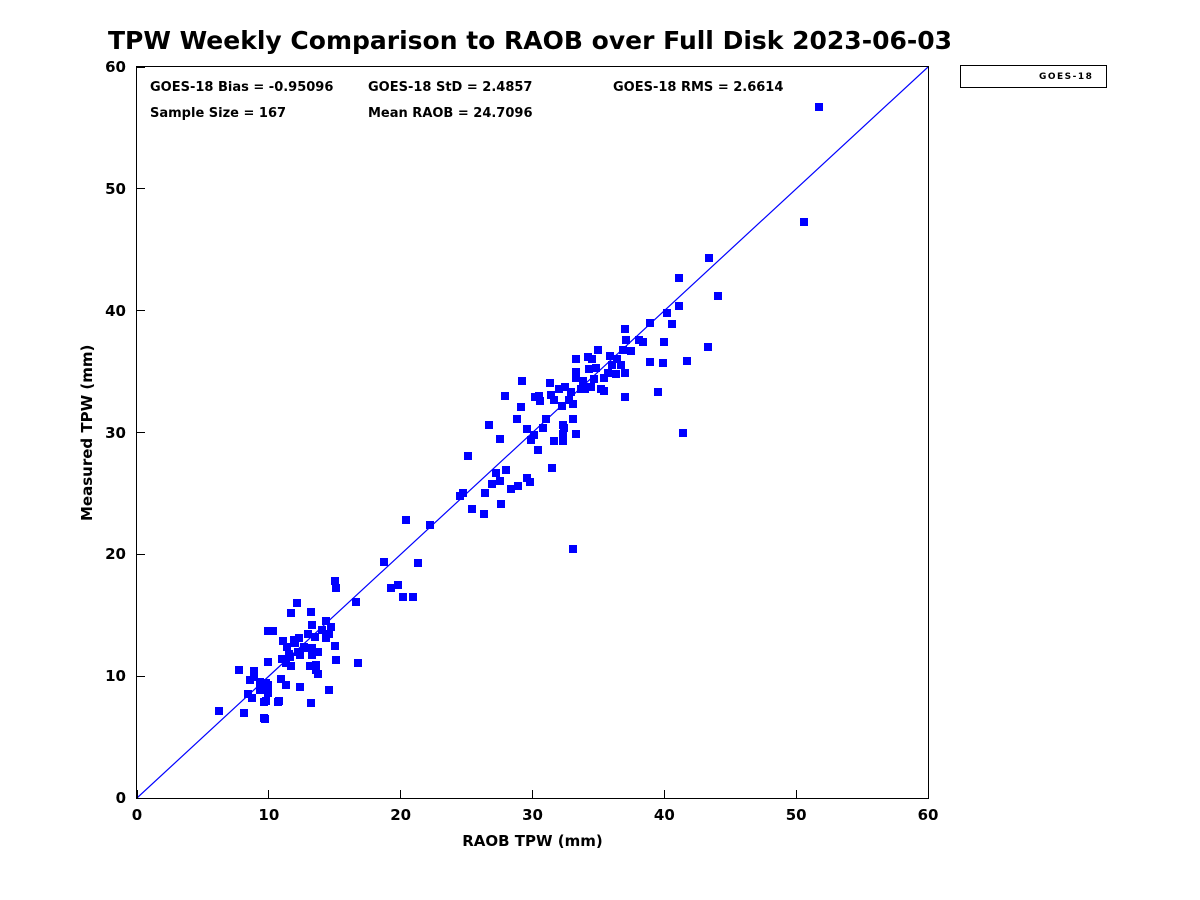 This screenshot has width=1200, height=900. I want to click on x-tick-label: 30, so click(532, 815).